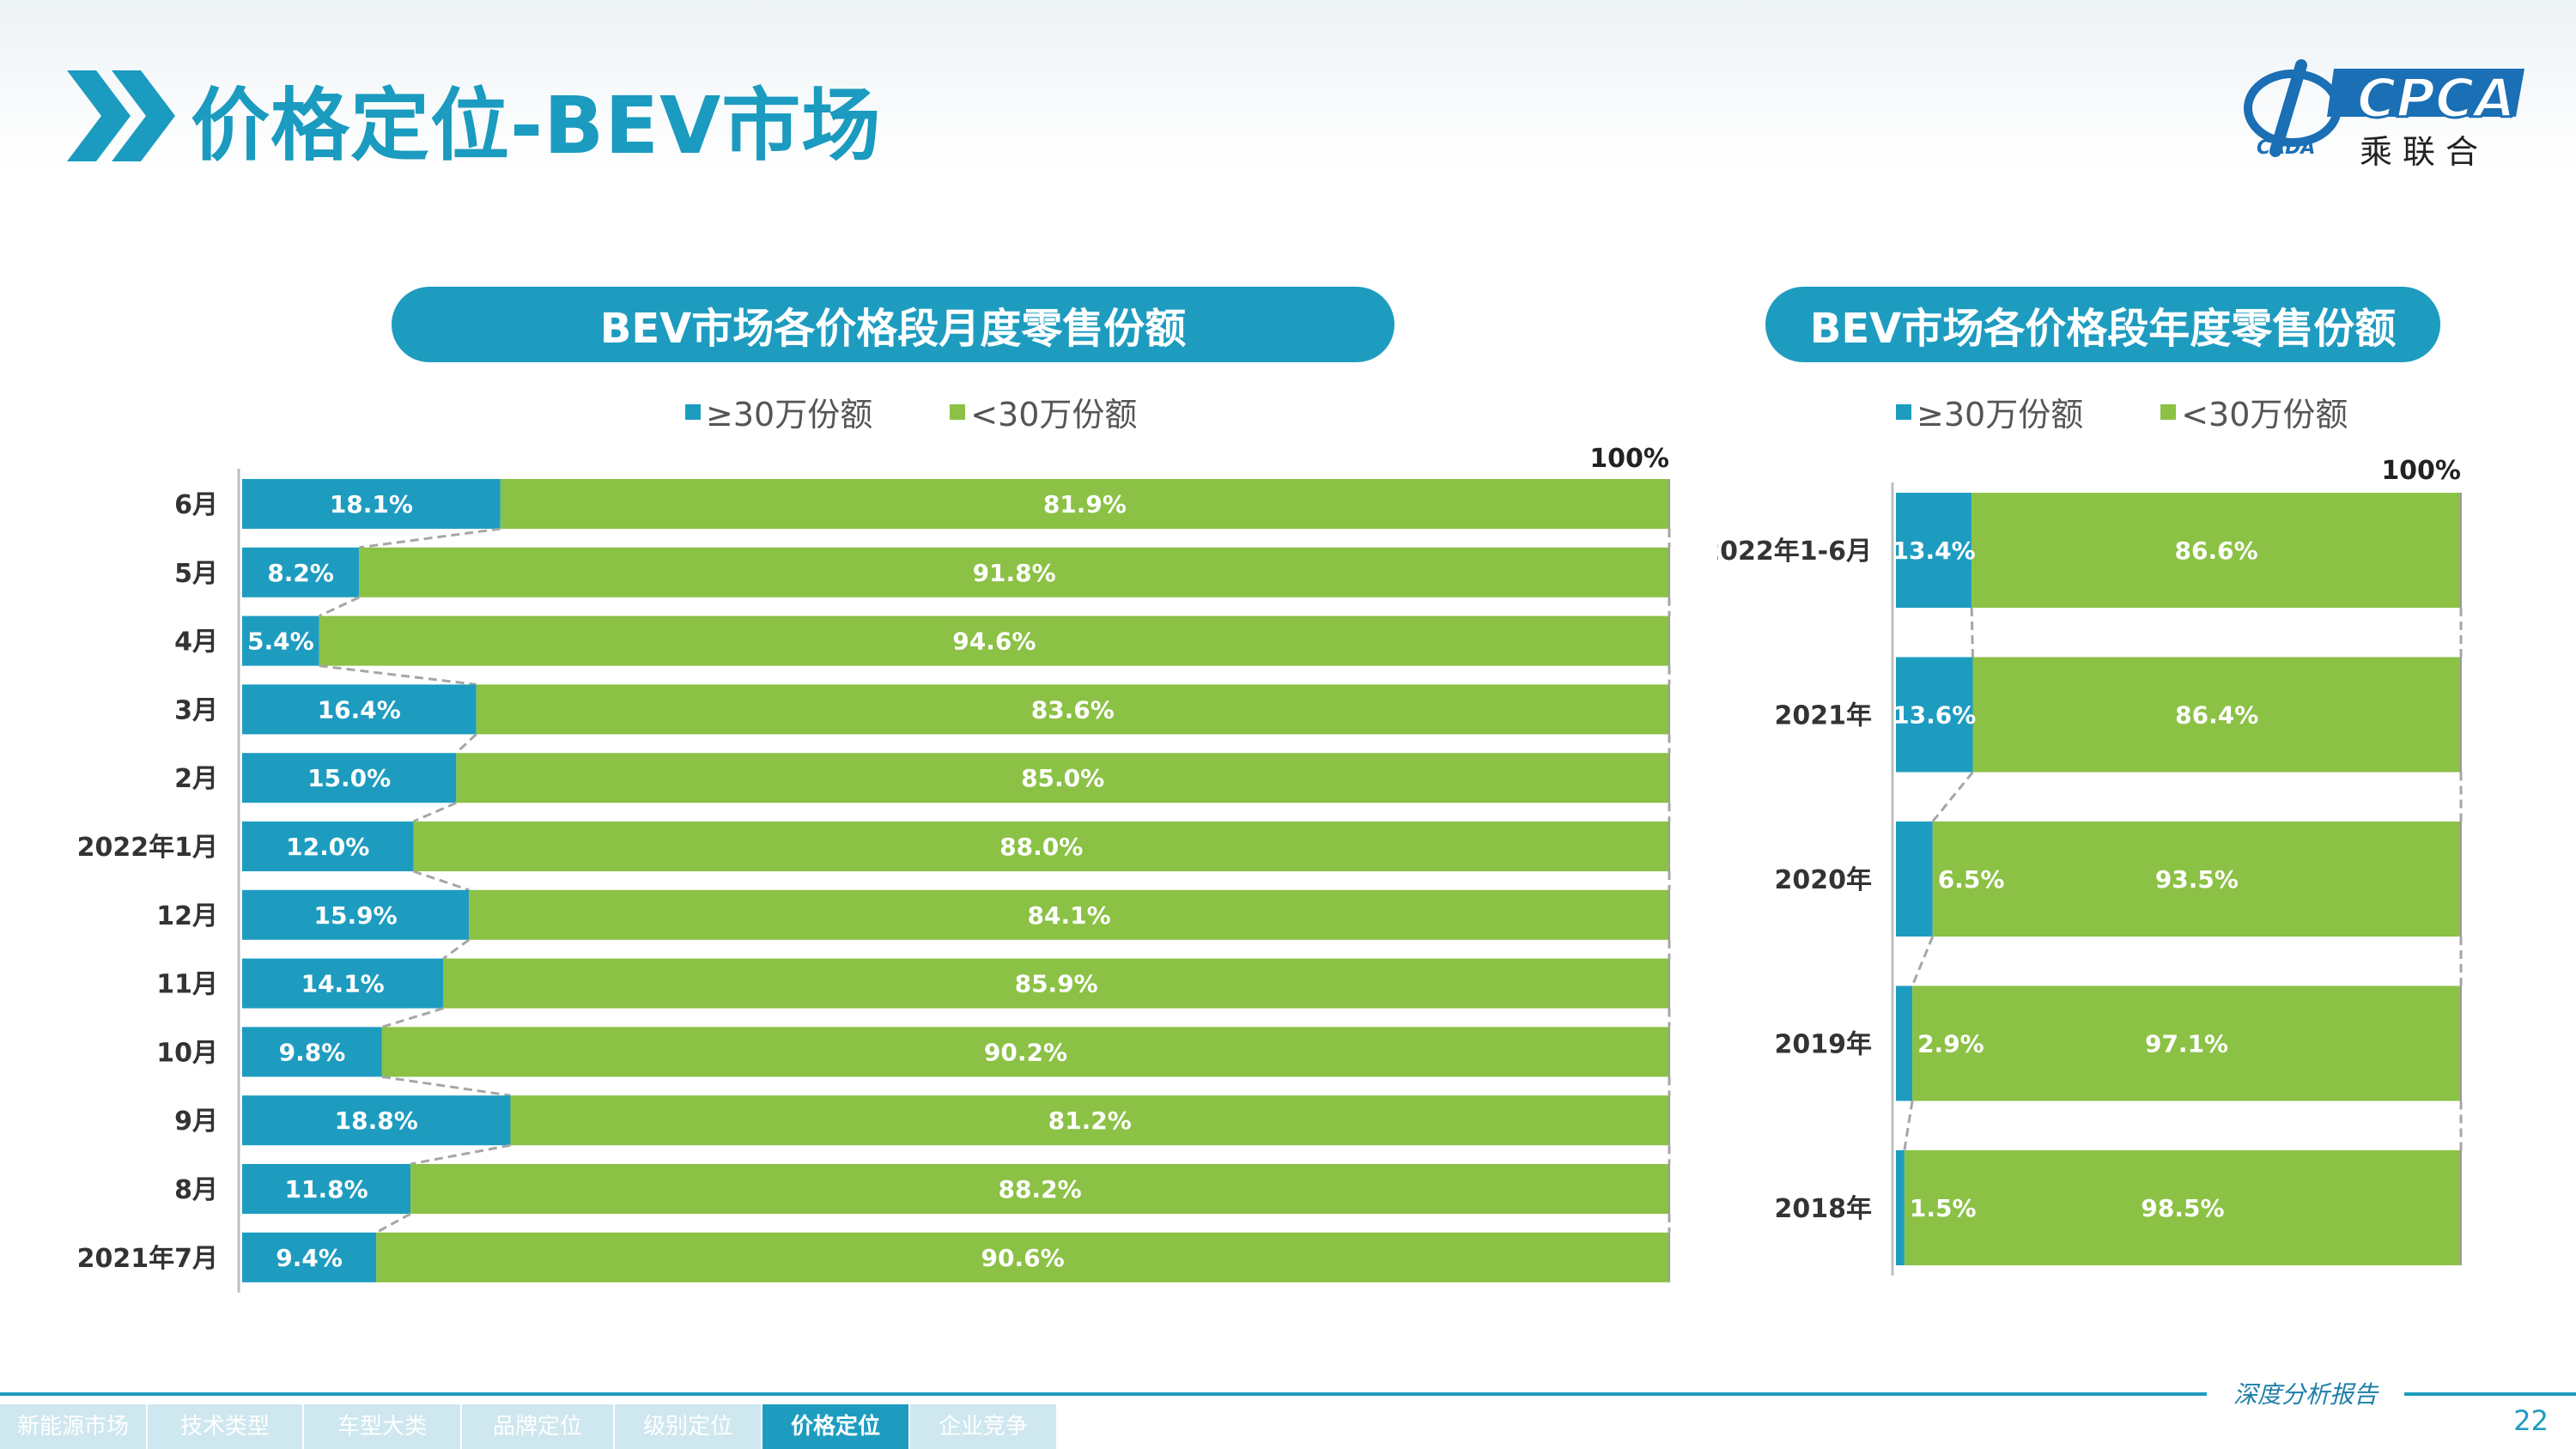 The height and width of the screenshot is (1449, 2576). What do you see at coordinates (312, 1052) in the screenshot?
I see `value-label-high: 9.8%` at bounding box center [312, 1052].